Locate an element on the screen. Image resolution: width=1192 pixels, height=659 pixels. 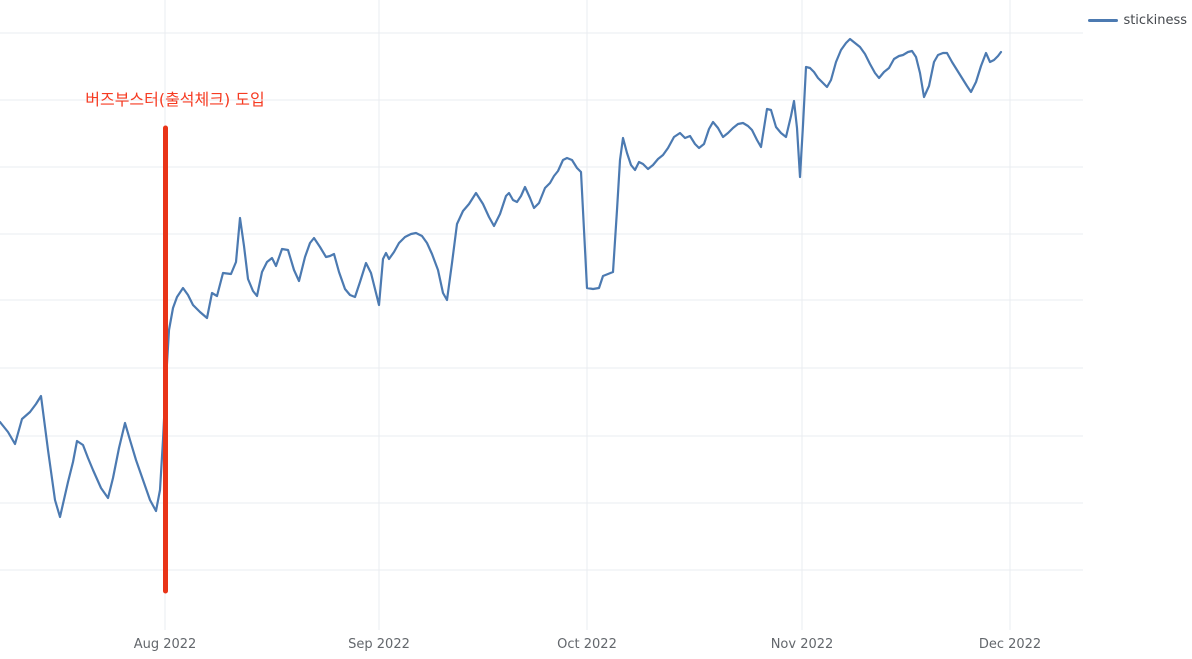
legend-label: stickiness is located at coordinates (1155, 20).